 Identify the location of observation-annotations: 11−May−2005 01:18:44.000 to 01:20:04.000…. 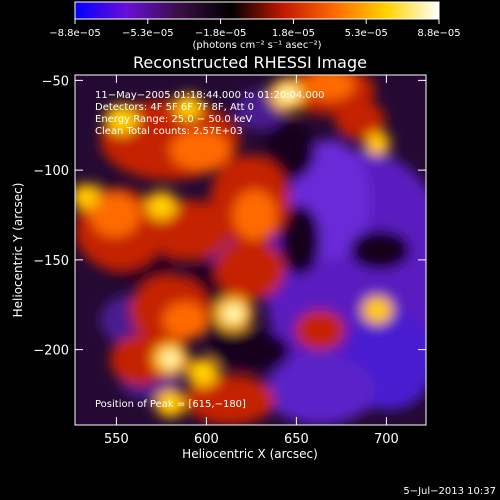
(210, 113).